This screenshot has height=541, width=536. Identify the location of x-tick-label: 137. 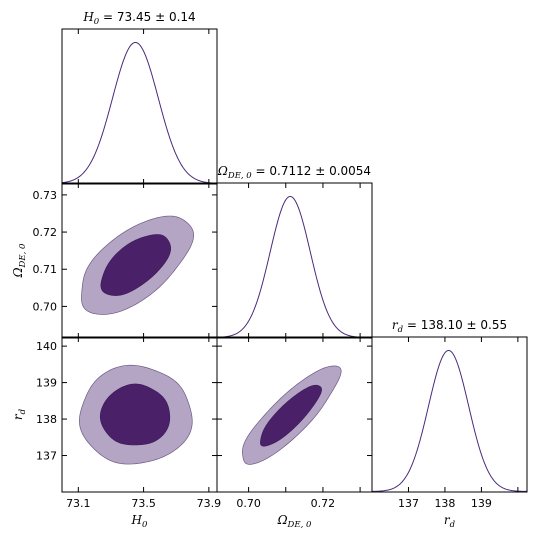
(408, 503).